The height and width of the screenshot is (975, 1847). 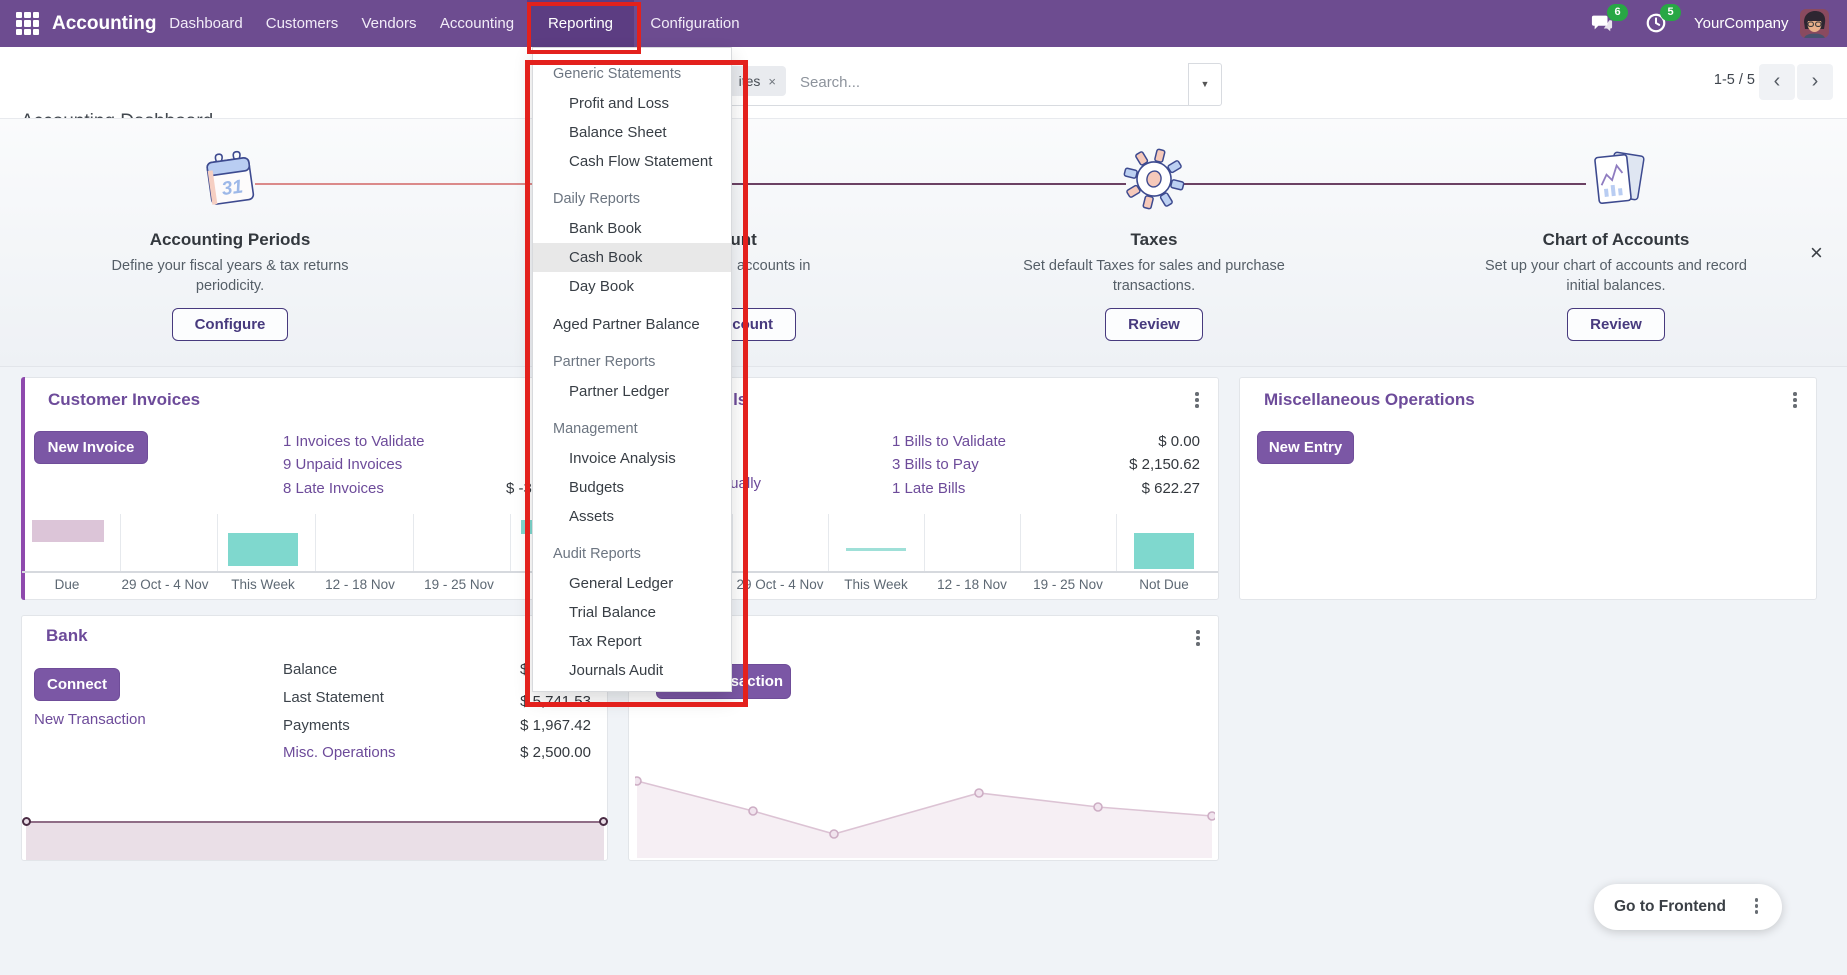 I want to click on cash-kebab-icon, so click(x=1198, y=639).